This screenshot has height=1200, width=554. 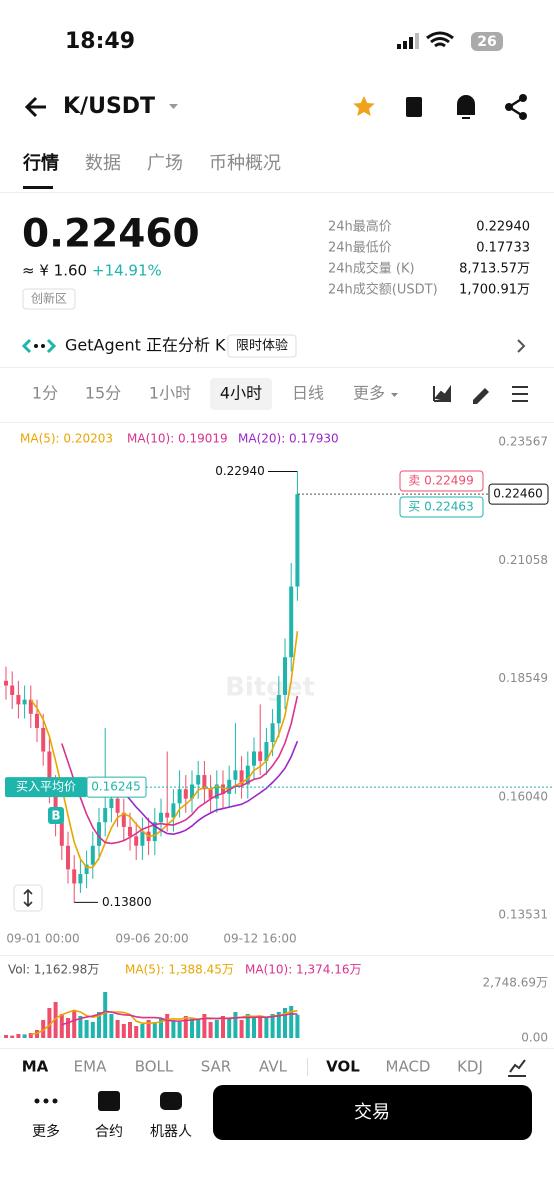 What do you see at coordinates (154, 1067) in the screenshot?
I see `indicator: BOLL` at bounding box center [154, 1067].